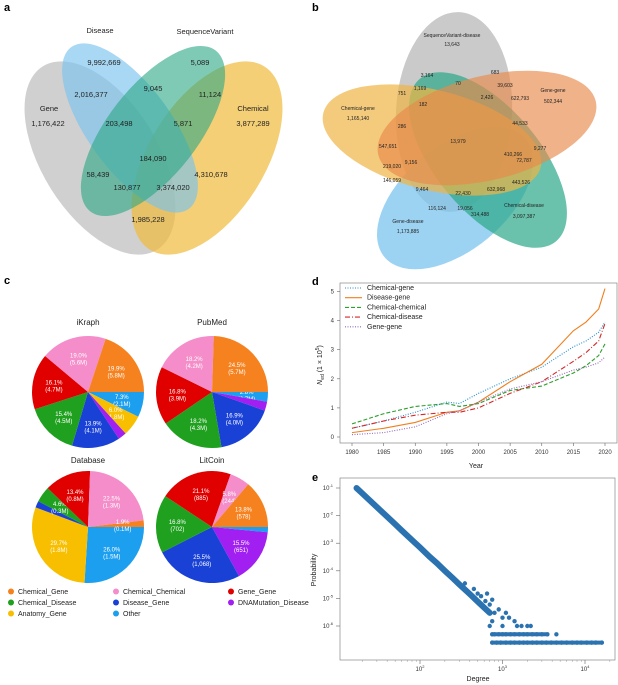 This screenshot has height=685, width=618. Describe the element at coordinates (510, 453) in the screenshot. I see `x-tick-label: 2005` at that location.